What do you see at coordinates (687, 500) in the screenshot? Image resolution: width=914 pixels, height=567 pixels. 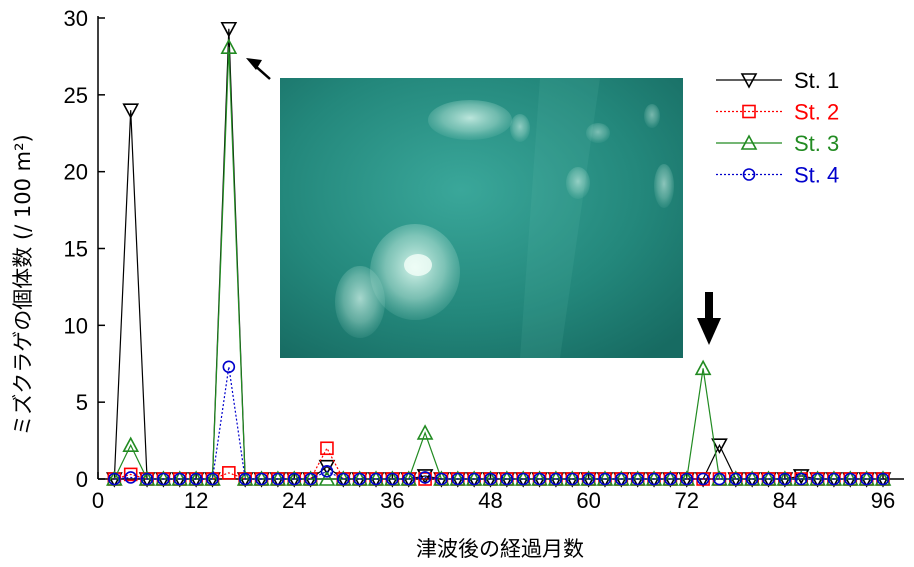 I see `x-tick-label: 72` at bounding box center [687, 500].